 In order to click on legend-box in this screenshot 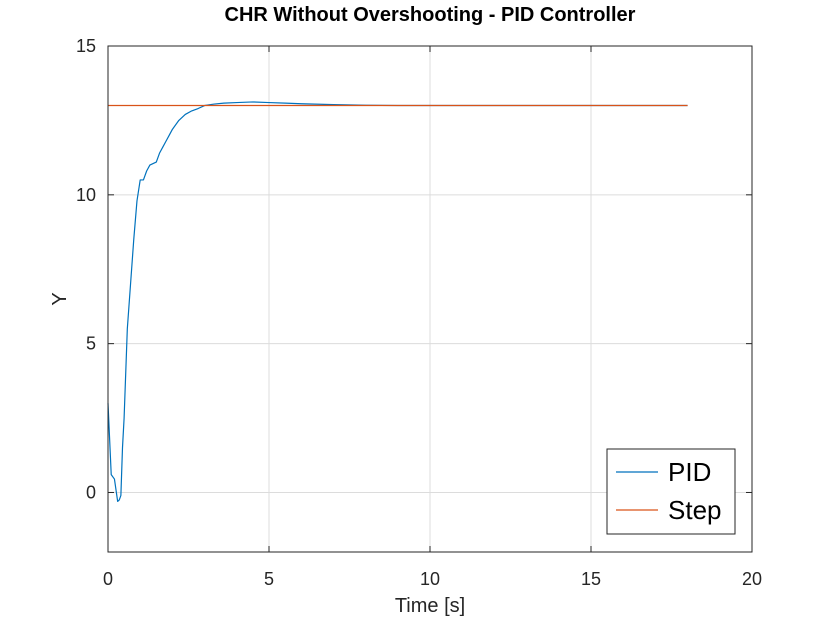, I will do `click(671, 491)`.